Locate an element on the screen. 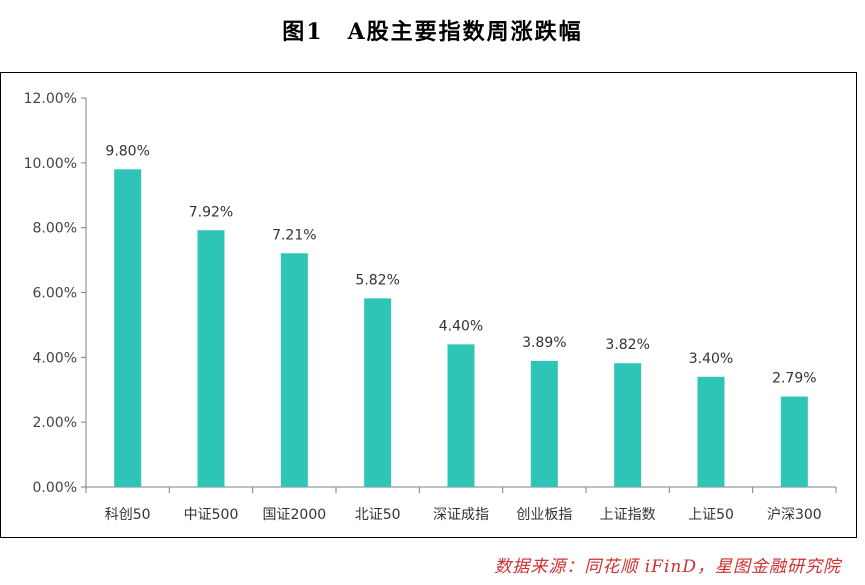  y-tick-label: 12.00% is located at coordinates (50, 99).